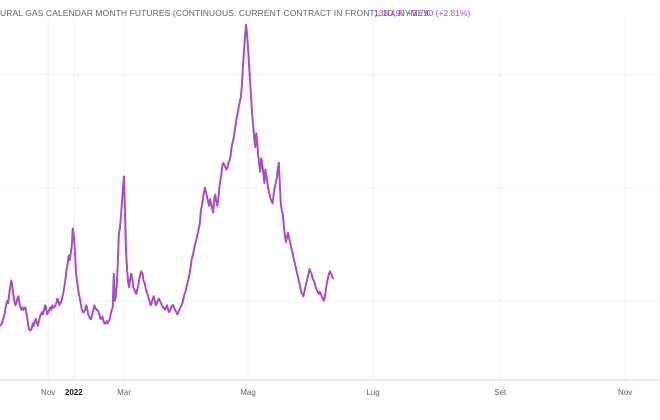 The width and height of the screenshot is (660, 420). Describe the element at coordinates (248, 392) in the screenshot. I see `x-tick-label: Mag` at that location.